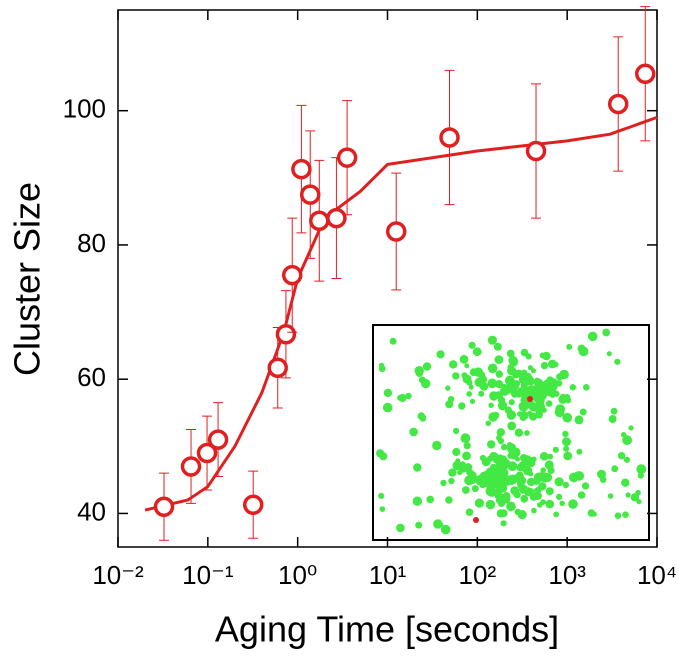 This screenshot has height=662, width=679. I want to click on y-tick-label: 40, so click(91, 511).